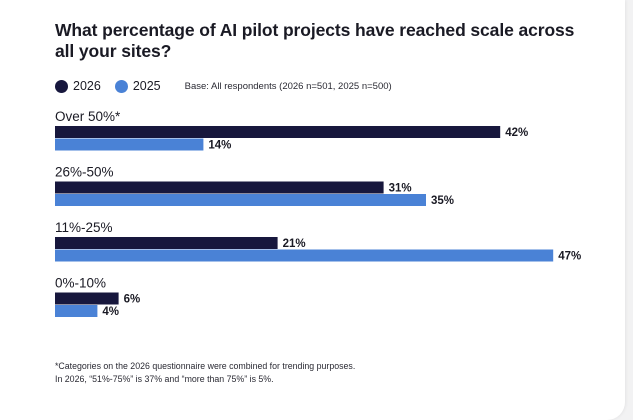 The image size is (633, 420). I want to click on category-label-11-25: 11%-25%, so click(84, 227).